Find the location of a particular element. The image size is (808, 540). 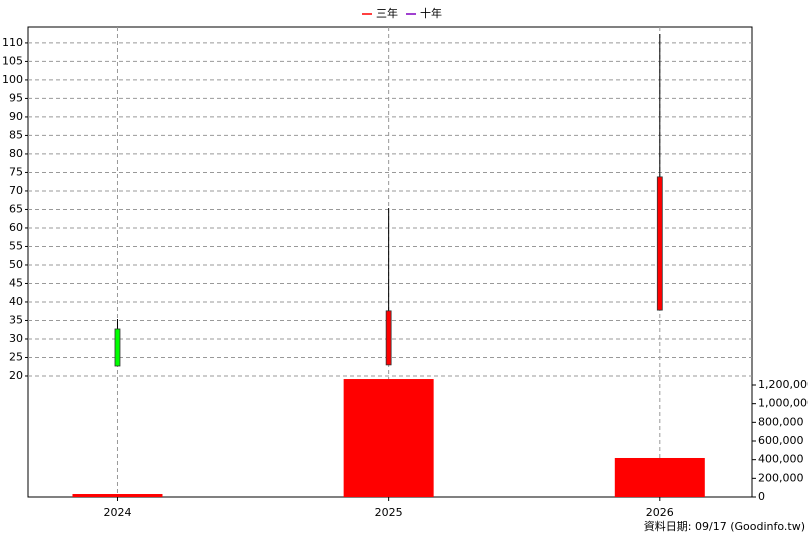

y-tick-label: 90 is located at coordinates (16, 116).